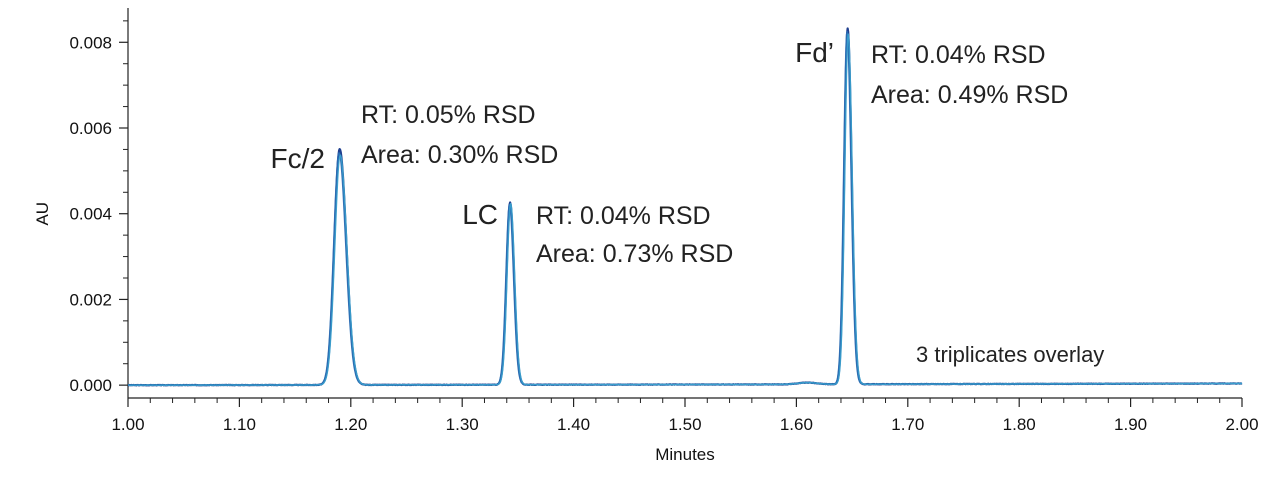 The image size is (1280, 483). Describe the element at coordinates (90, 385) in the screenshot. I see `y-tick-label: 0.000` at that location.